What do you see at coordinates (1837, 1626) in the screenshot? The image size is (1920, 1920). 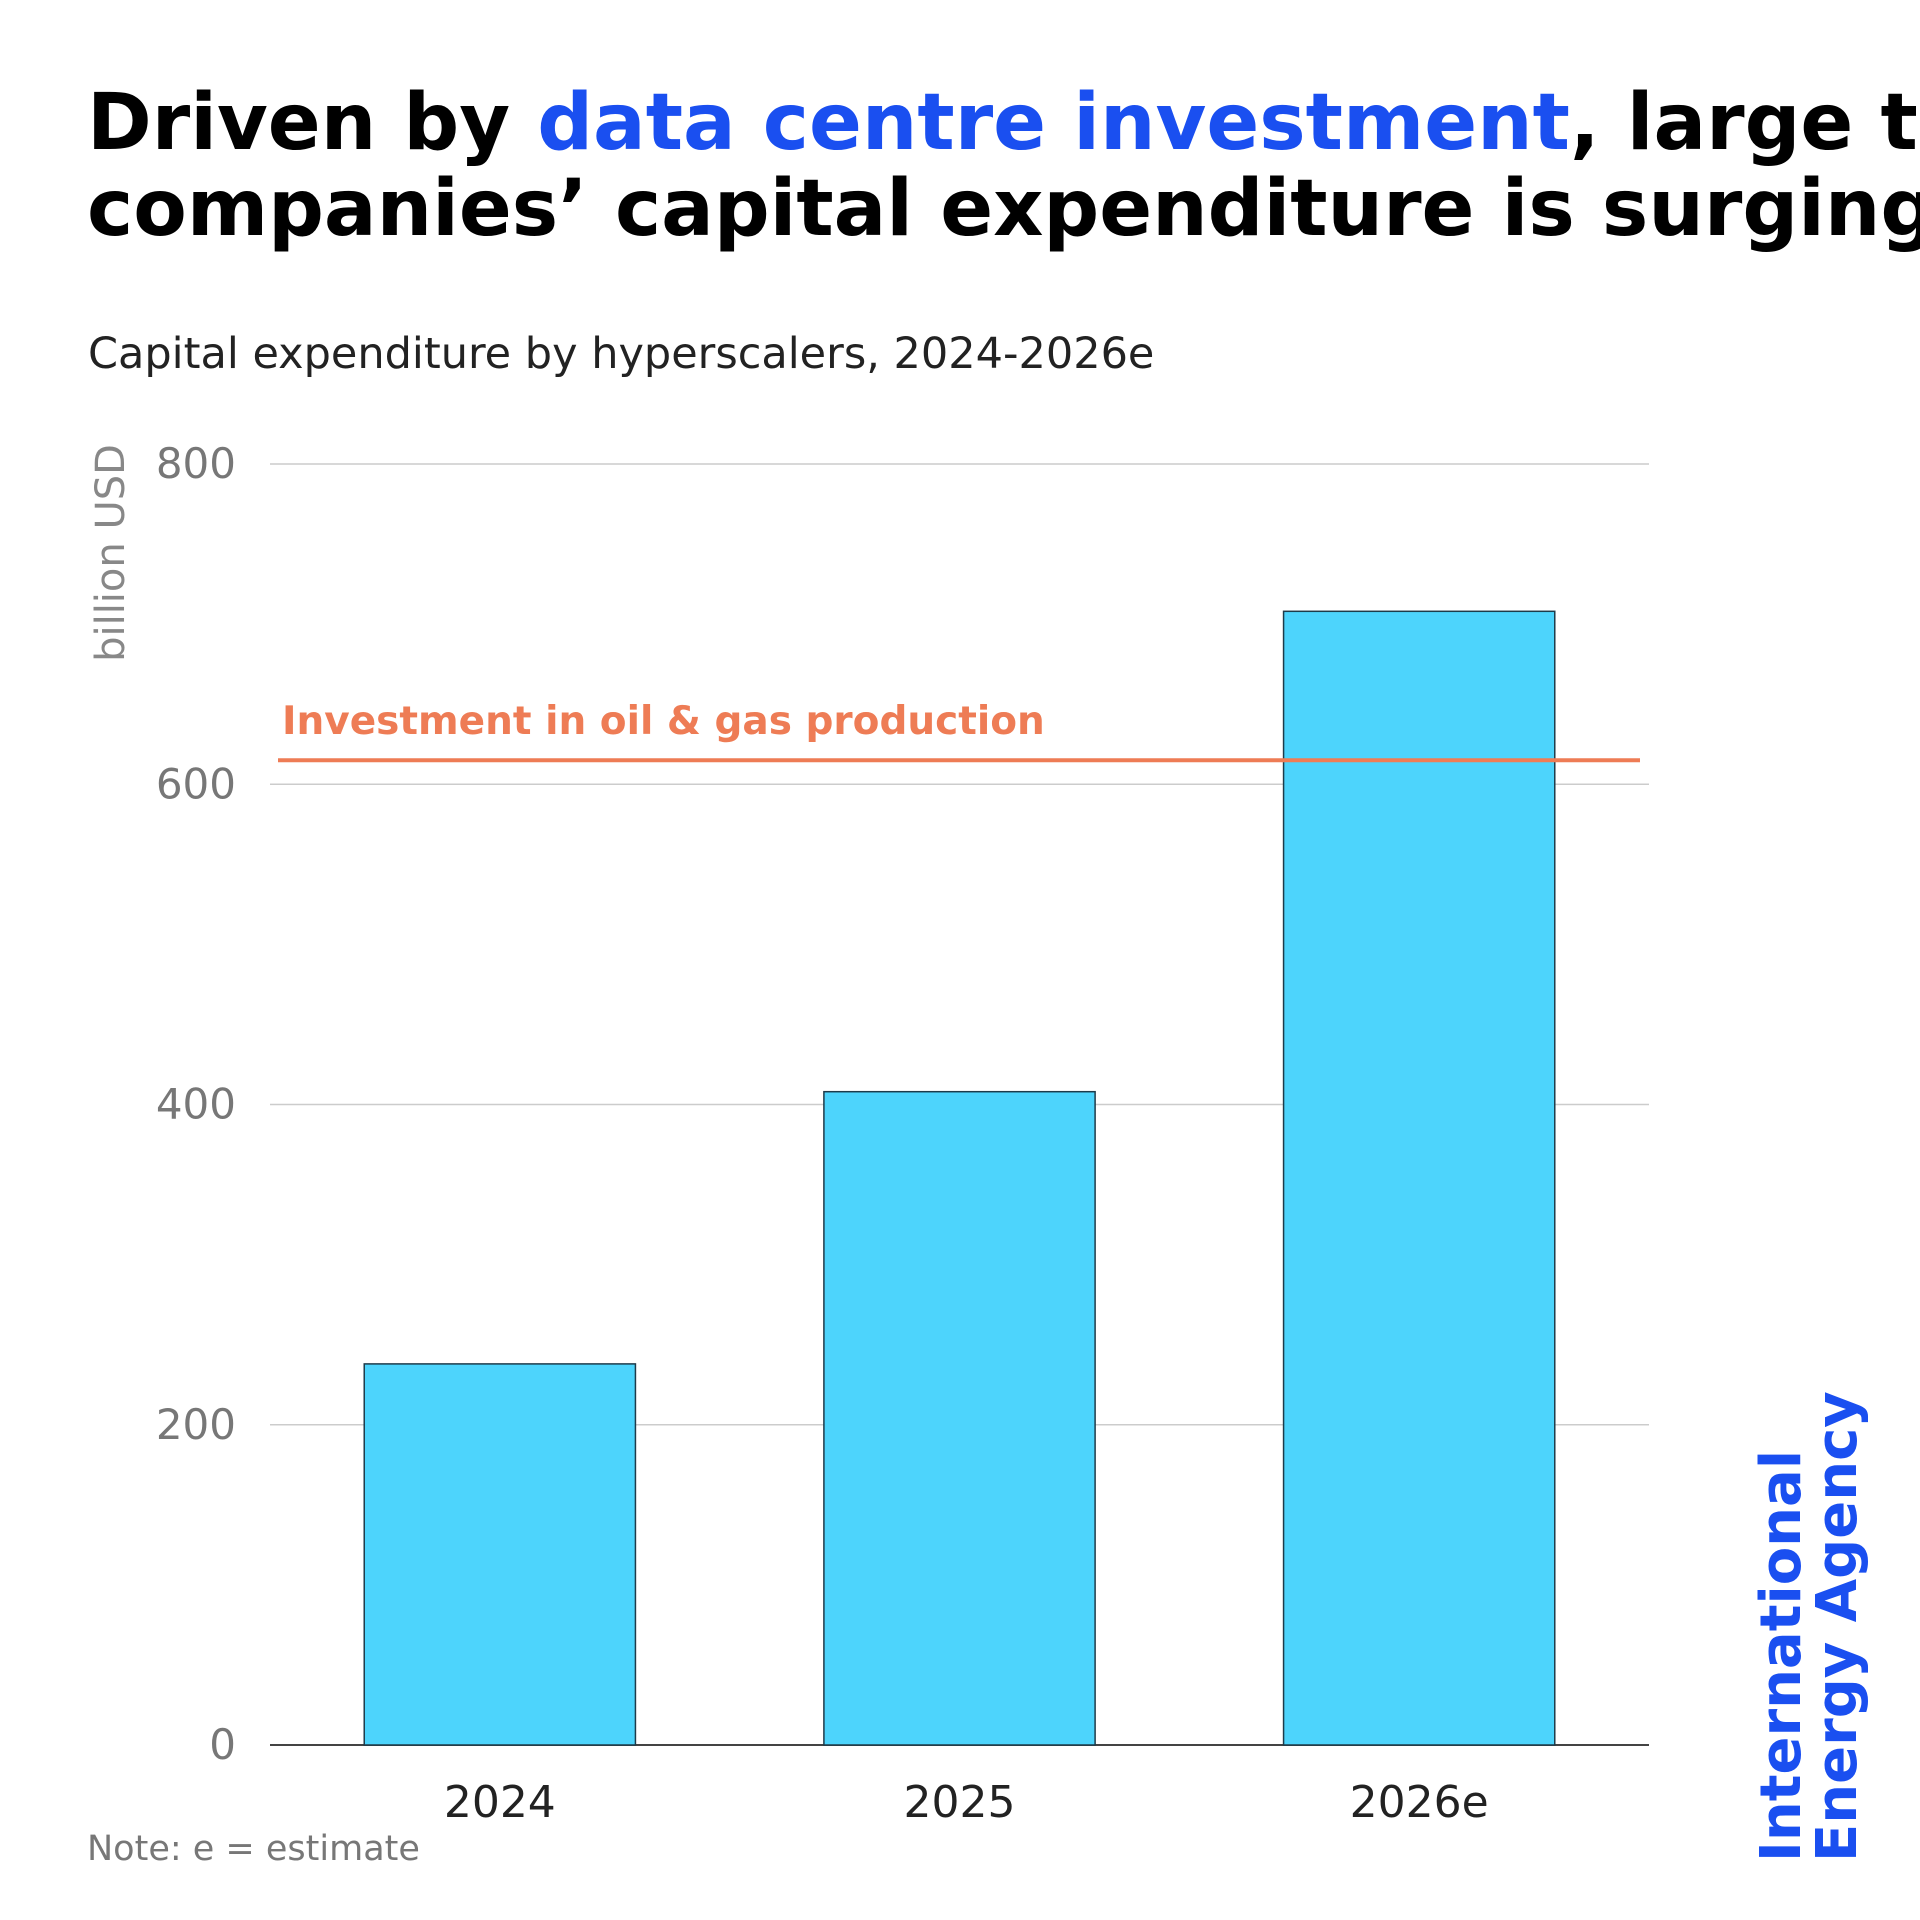 I see `logo-text: Energy Agency` at bounding box center [1837, 1626].